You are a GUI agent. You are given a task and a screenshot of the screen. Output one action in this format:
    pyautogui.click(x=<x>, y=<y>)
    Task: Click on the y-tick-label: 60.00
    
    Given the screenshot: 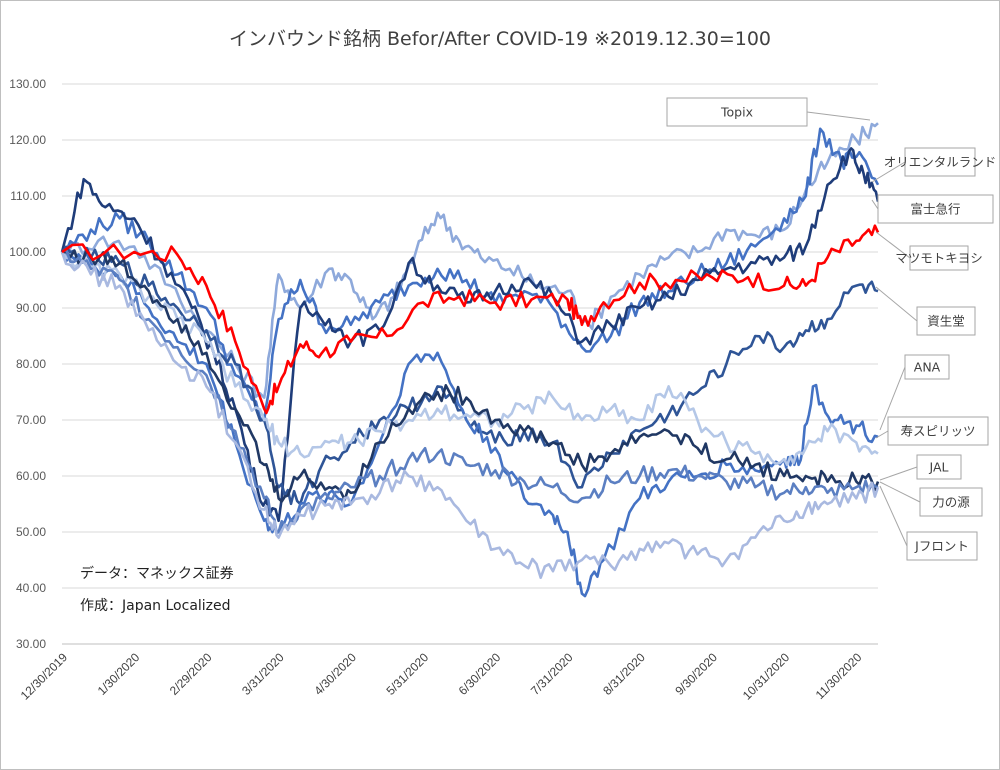 What is the action you would take?
    pyautogui.click(x=31, y=476)
    